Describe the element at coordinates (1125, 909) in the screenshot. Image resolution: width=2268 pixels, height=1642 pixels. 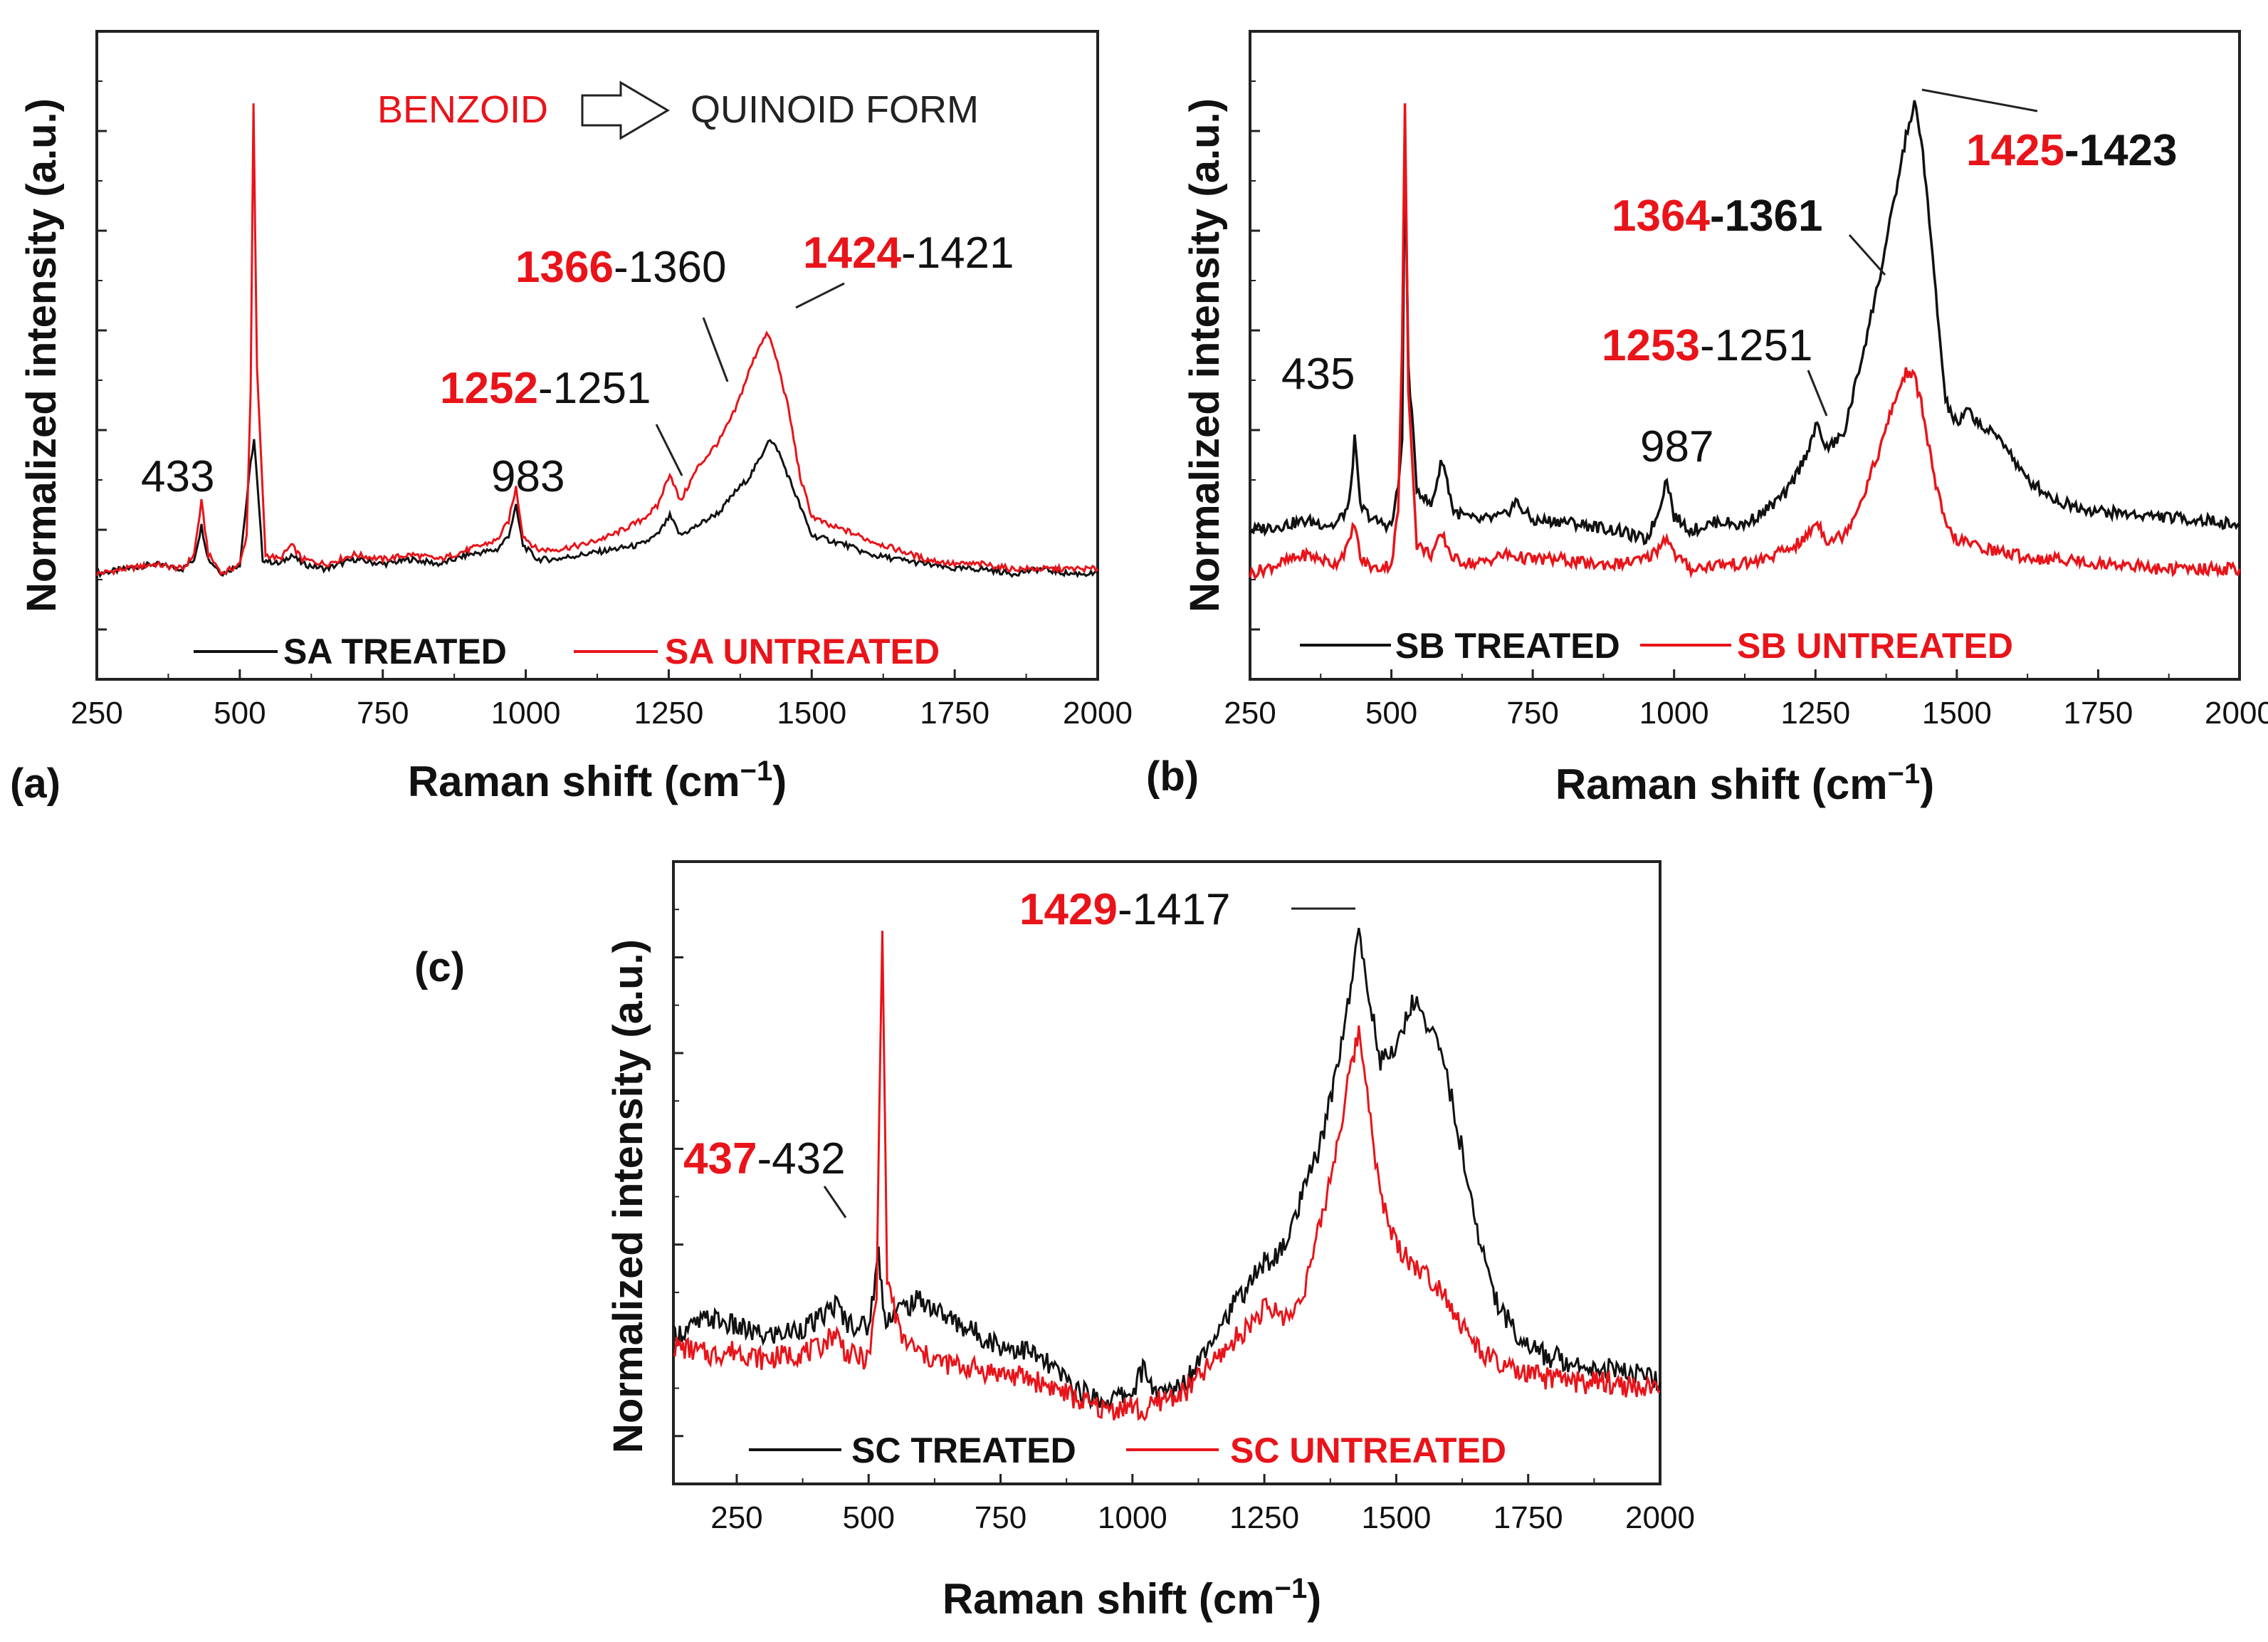
I see `peak-label-1429: 1429-1417` at that location.